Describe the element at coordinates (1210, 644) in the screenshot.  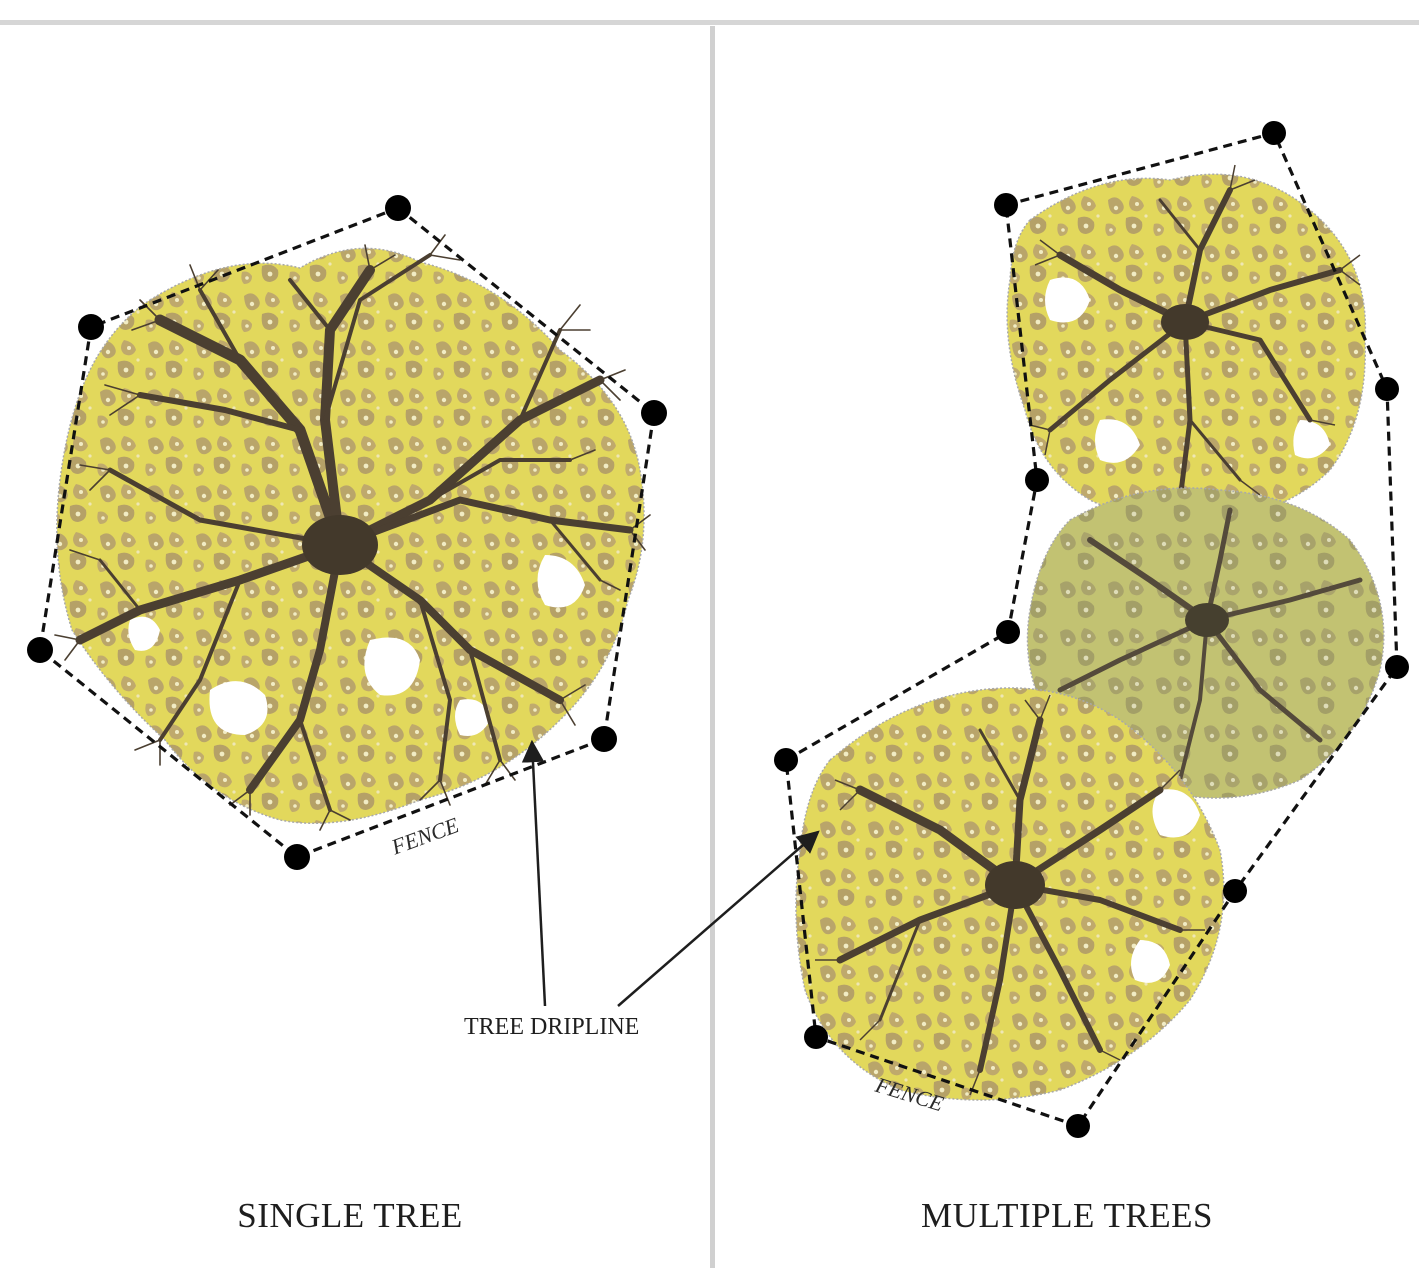
I see `tree-middle-branches` at that location.